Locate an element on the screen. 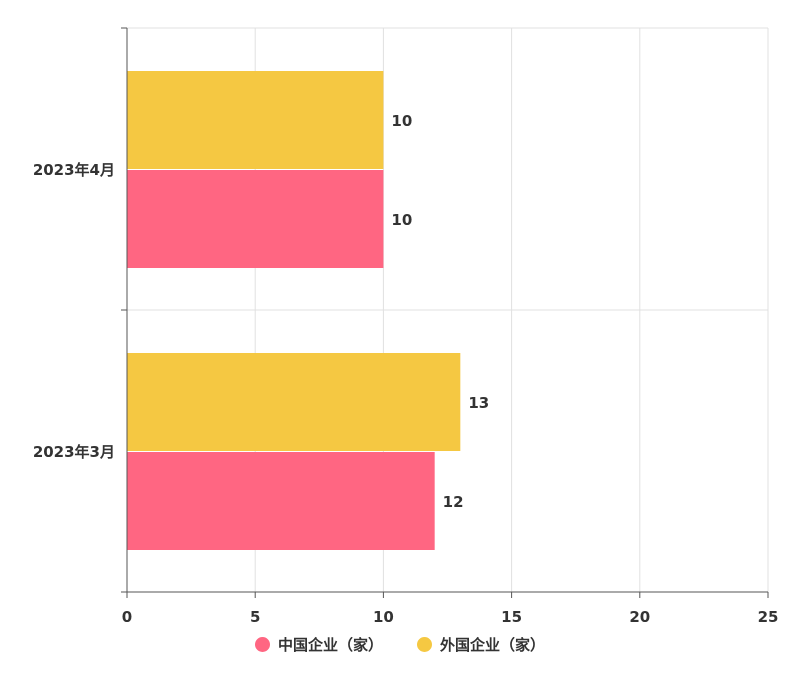 This screenshot has height=684, width=800. legend: 中国企业（家） 外国企业（家） is located at coordinates (400, 644).